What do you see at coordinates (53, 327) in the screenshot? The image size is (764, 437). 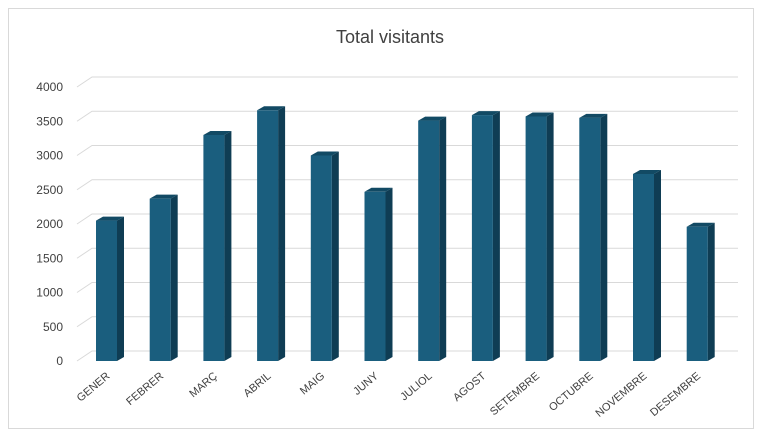 I see `y-tick-label: 500` at bounding box center [53, 327].